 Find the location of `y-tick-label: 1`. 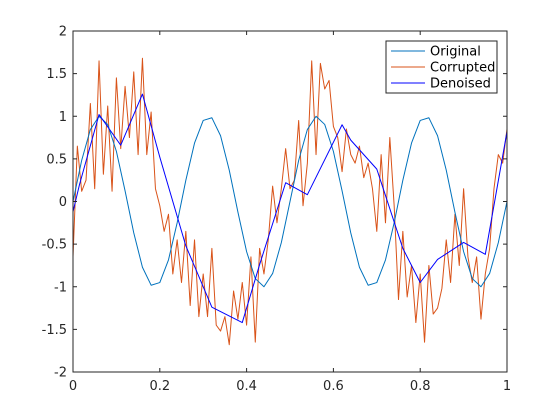

y-tick-label: 1 is located at coordinates (63, 117).